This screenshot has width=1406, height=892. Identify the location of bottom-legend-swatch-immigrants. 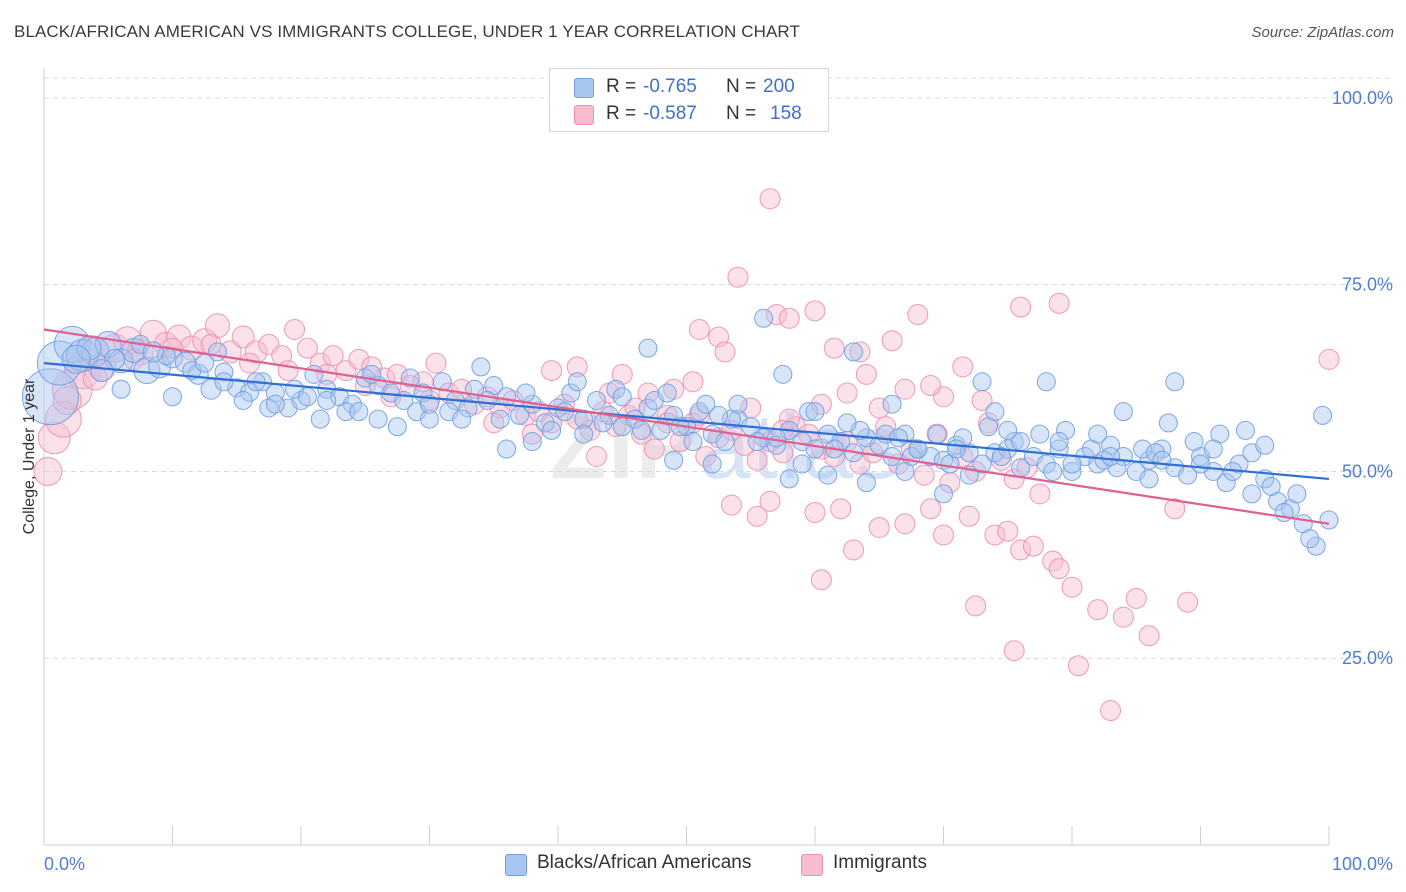
(812, 865).